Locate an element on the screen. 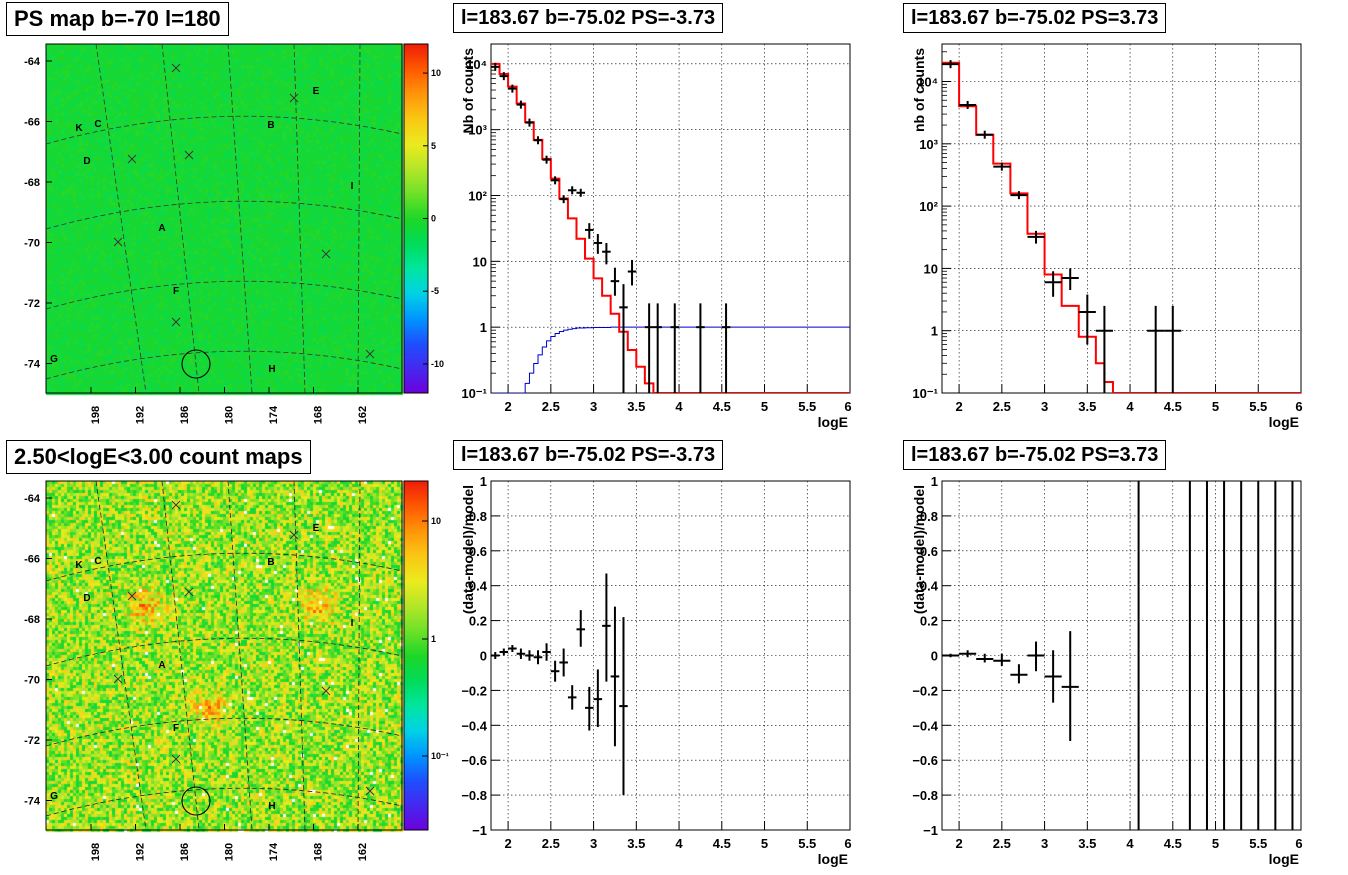 The image size is (1348, 875). source-label-i: I is located at coordinates (352, 186).